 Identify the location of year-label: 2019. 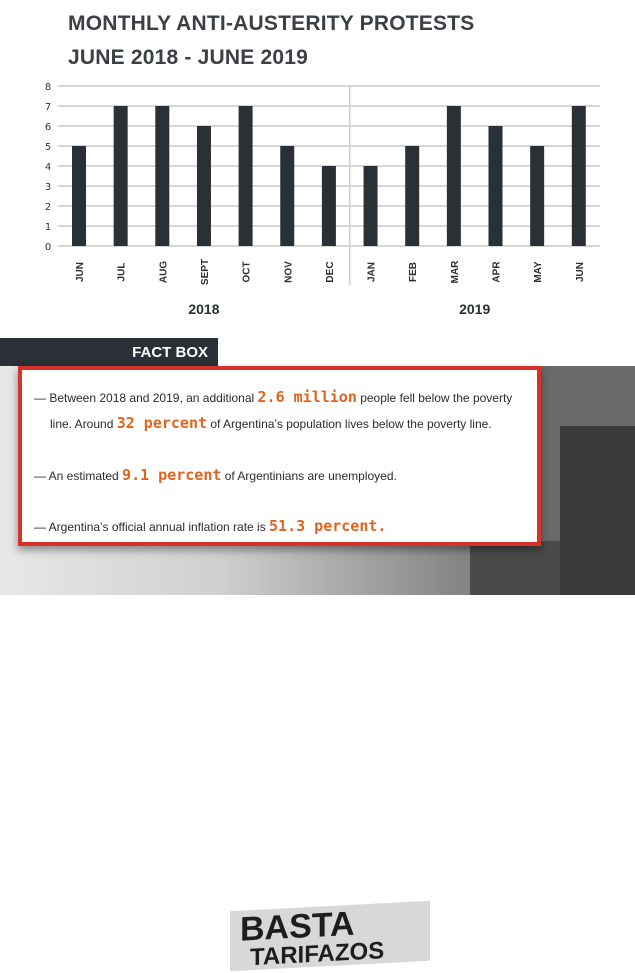
(474, 309).